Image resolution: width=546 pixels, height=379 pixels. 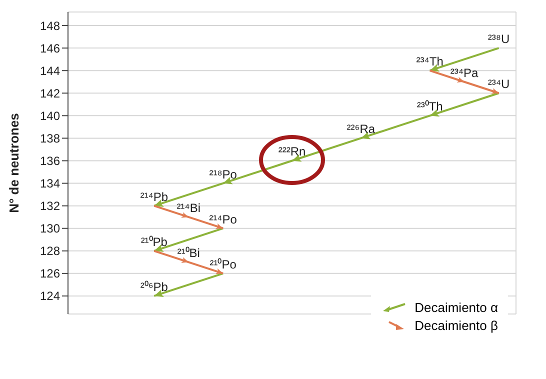 I want to click on y-tick-label: 146, so click(x=50, y=48).